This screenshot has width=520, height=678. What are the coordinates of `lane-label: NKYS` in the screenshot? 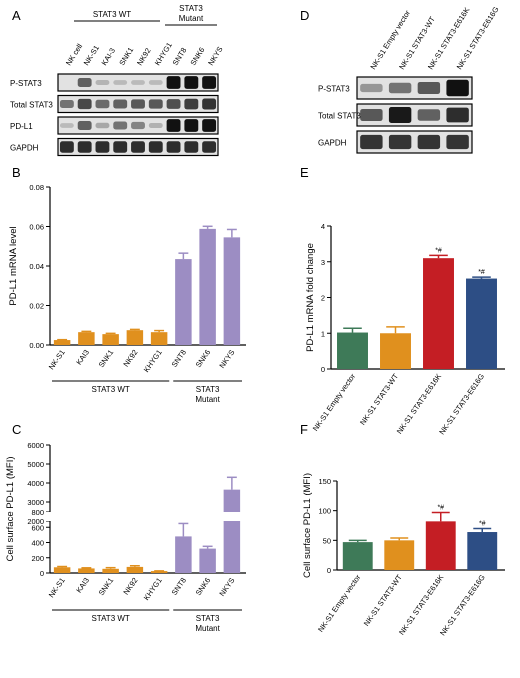 It's located at (215, 56).